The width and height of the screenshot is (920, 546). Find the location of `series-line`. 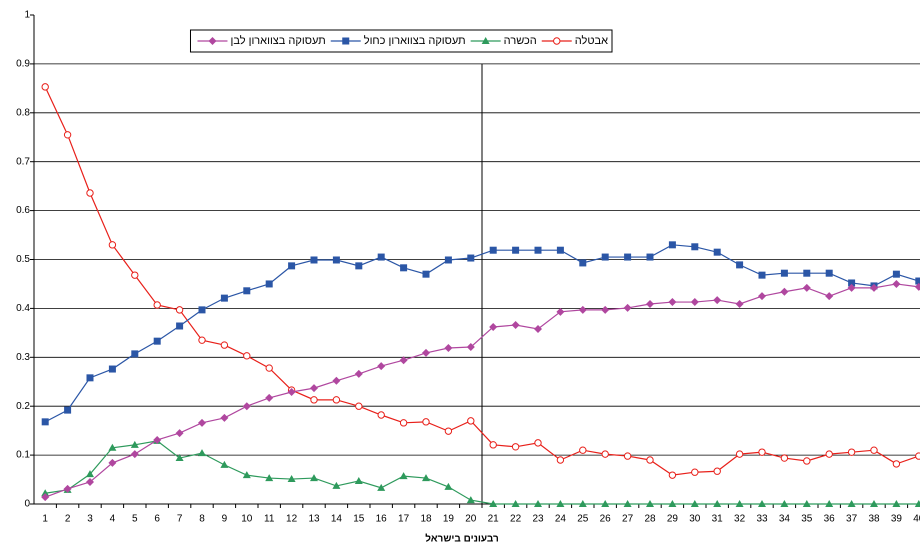

series-line is located at coordinates (482, 472).